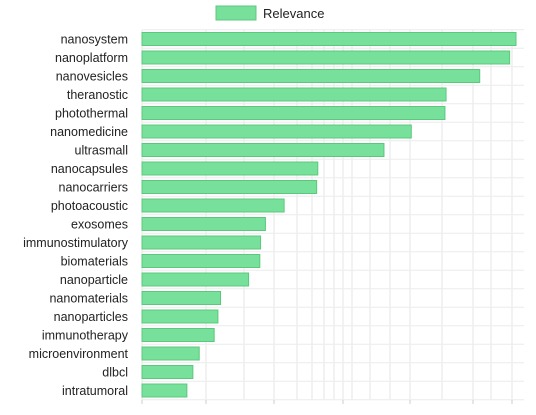 The image size is (536, 415). What do you see at coordinates (293, 13) in the screenshot?
I see `legend-label: Relevance` at bounding box center [293, 13].